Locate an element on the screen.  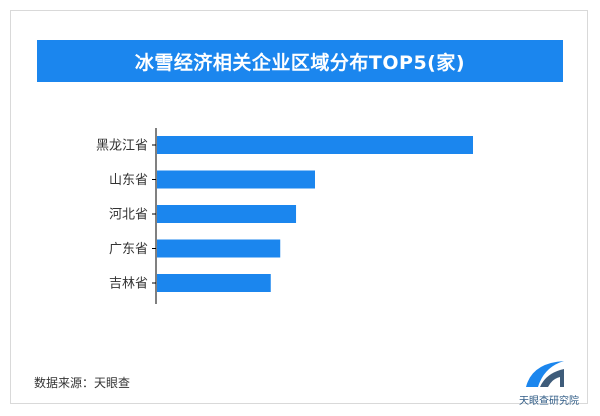
category-label: 吉林省 is located at coordinates (128, 284).